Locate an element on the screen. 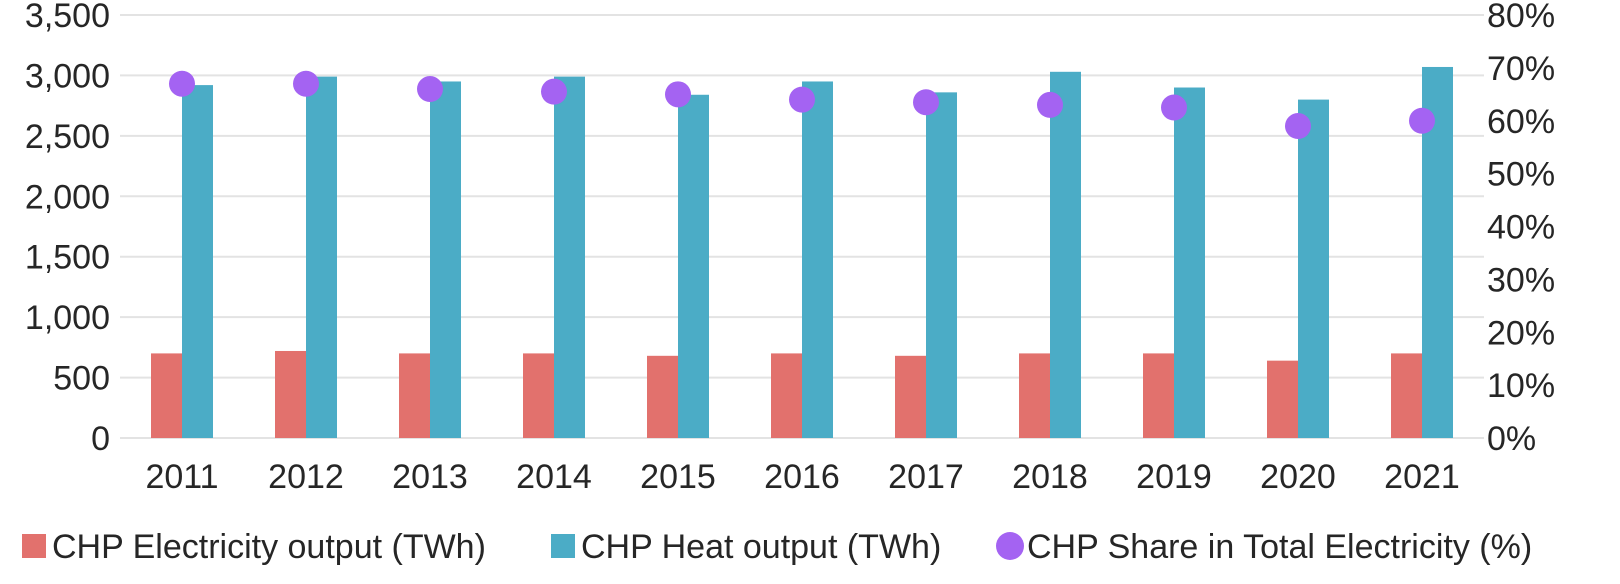 This screenshot has height=584, width=1620. y-tick-label: 500 is located at coordinates (81, 379).